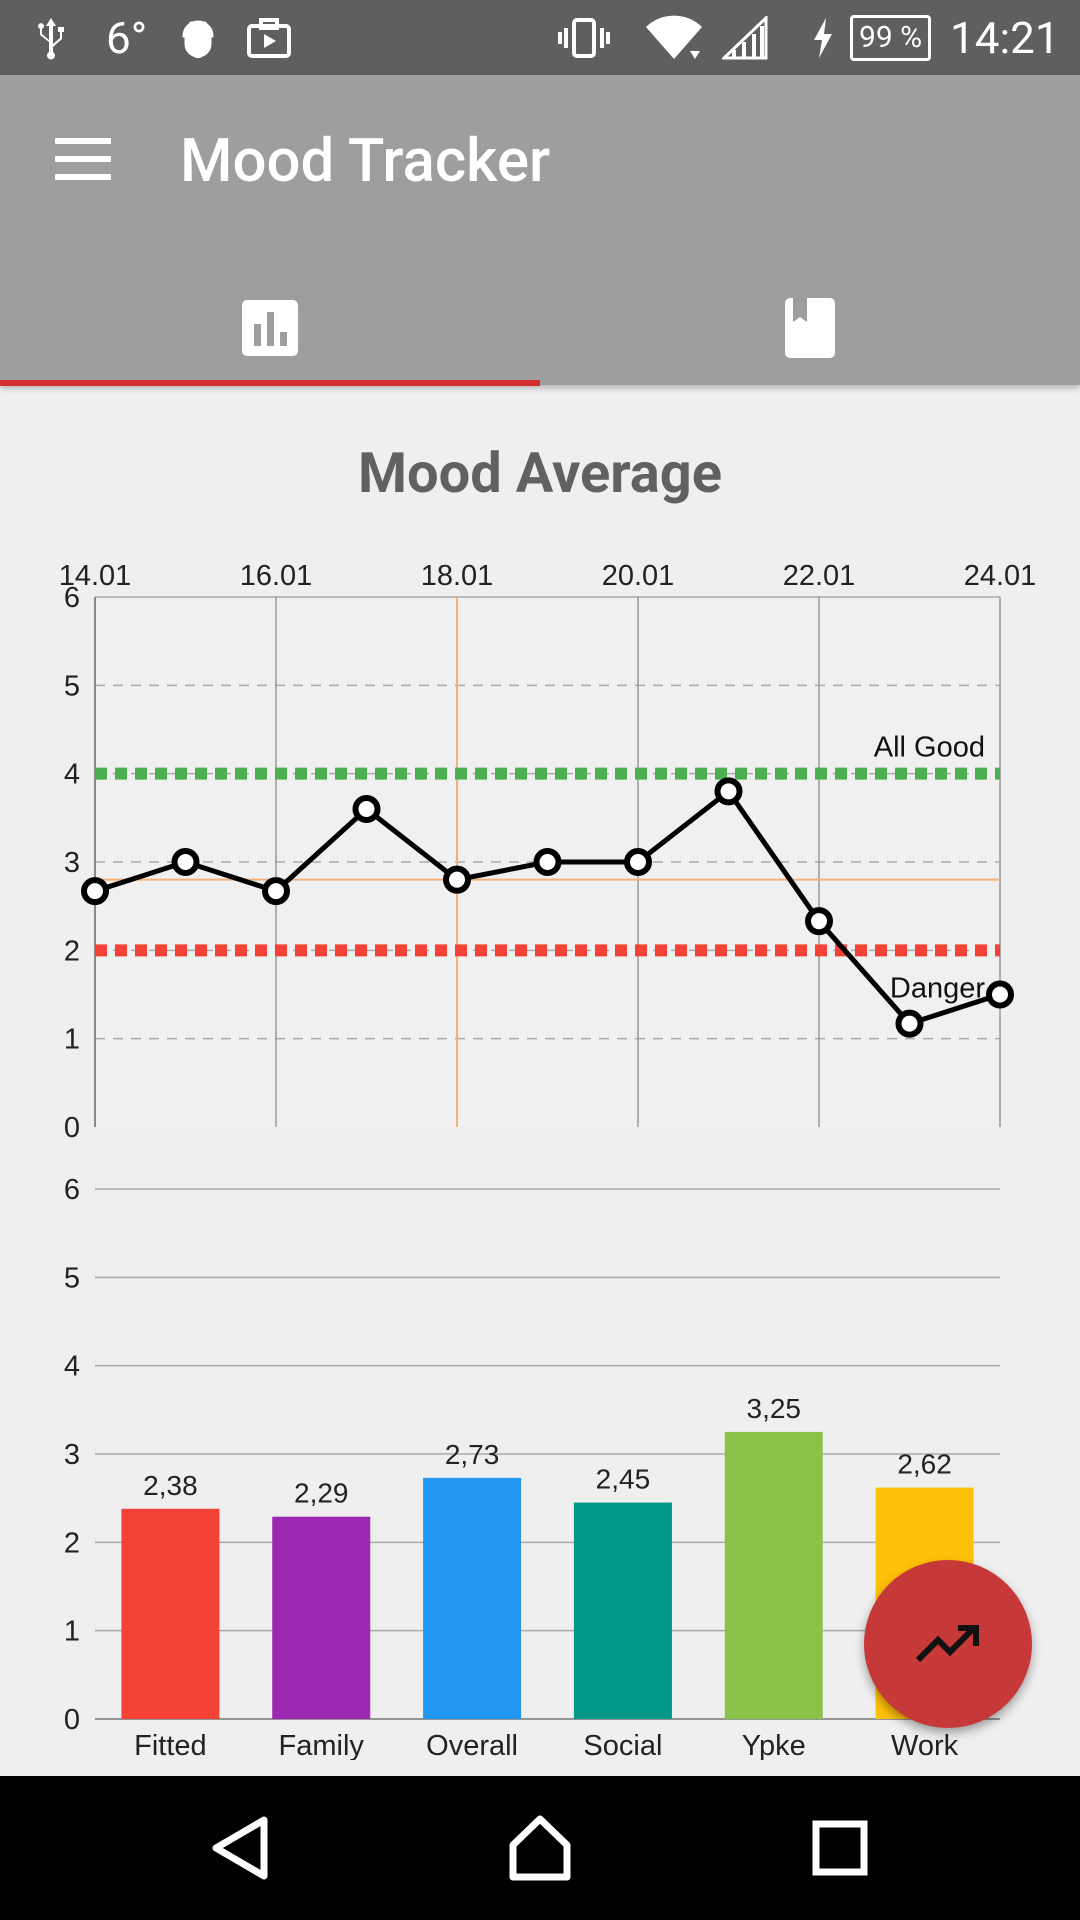  What do you see at coordinates (584, 37) in the screenshot?
I see `vibrate-icon` at bounding box center [584, 37].